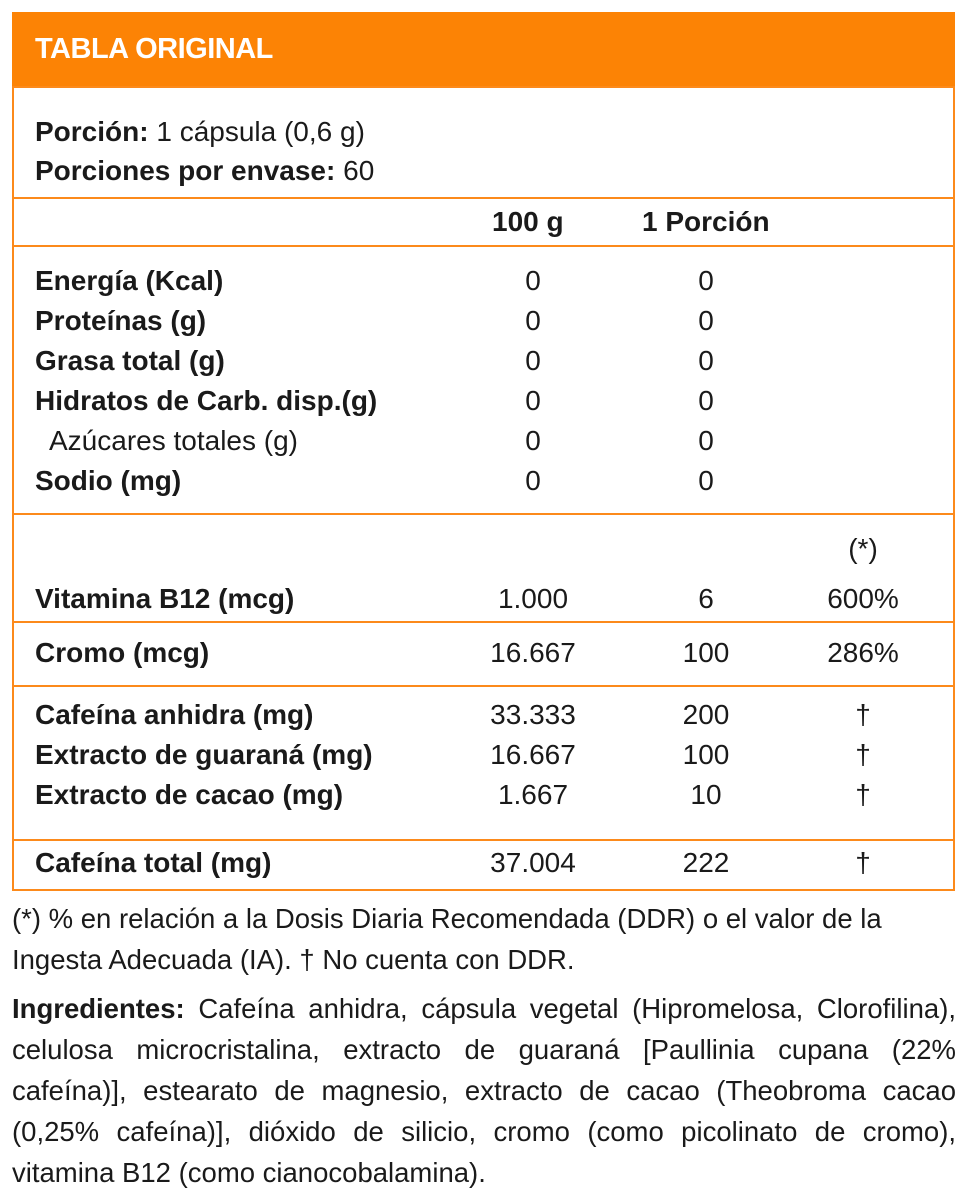  I want to click on nutrient-label: Grasa total (g), so click(130, 360).